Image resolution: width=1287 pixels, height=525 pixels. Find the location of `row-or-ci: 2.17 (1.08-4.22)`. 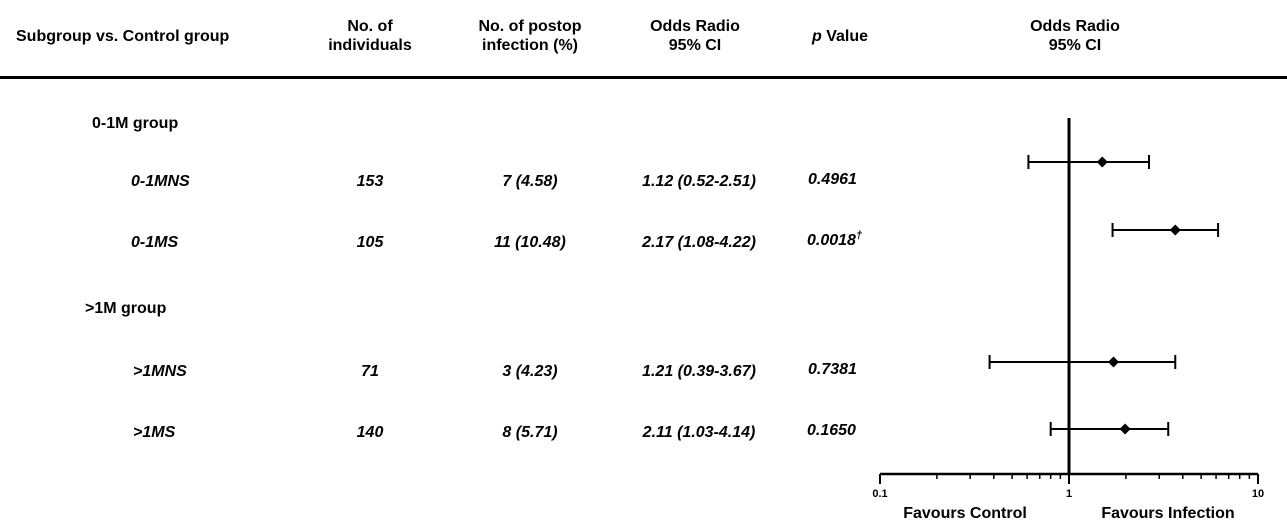

row-or-ci: 2.17 (1.08-4.22) is located at coordinates (699, 242).